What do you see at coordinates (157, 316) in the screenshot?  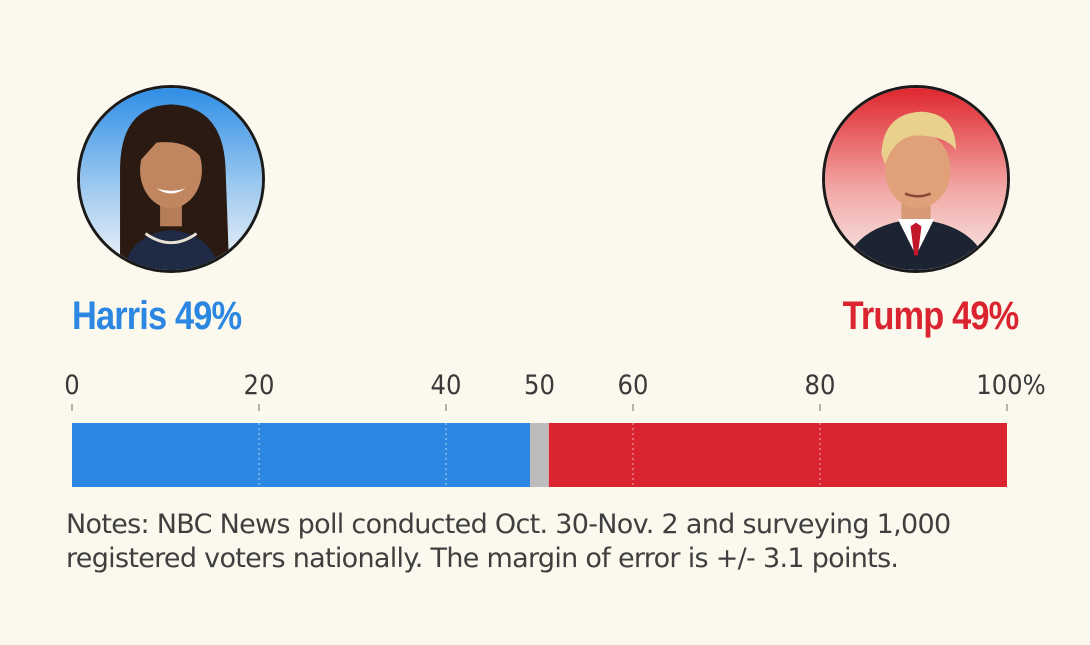 I see `harris-percent-label: Harris 49%` at bounding box center [157, 316].